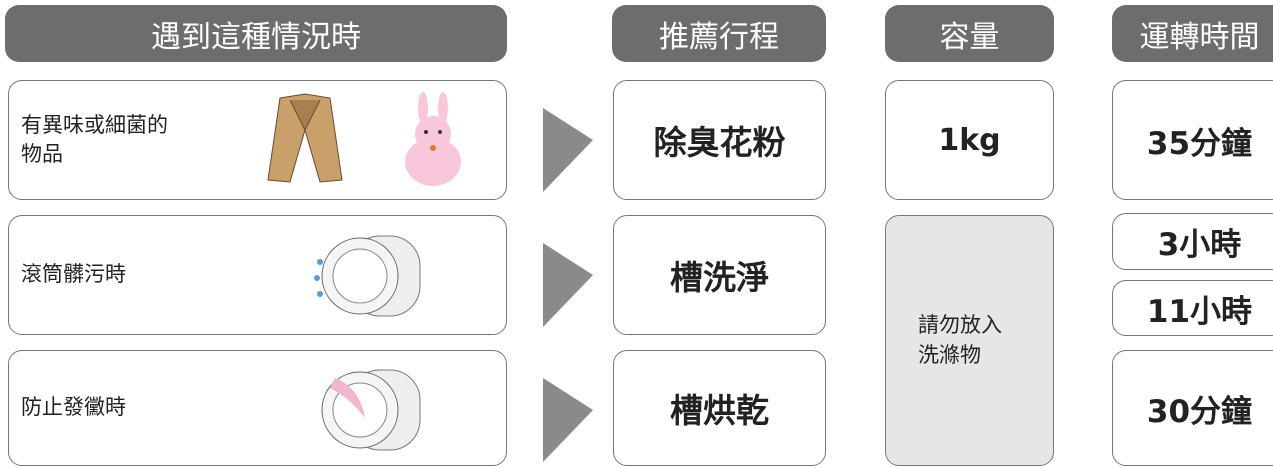  What do you see at coordinates (969, 33) in the screenshot?
I see `header-capacity: 容量` at bounding box center [969, 33].